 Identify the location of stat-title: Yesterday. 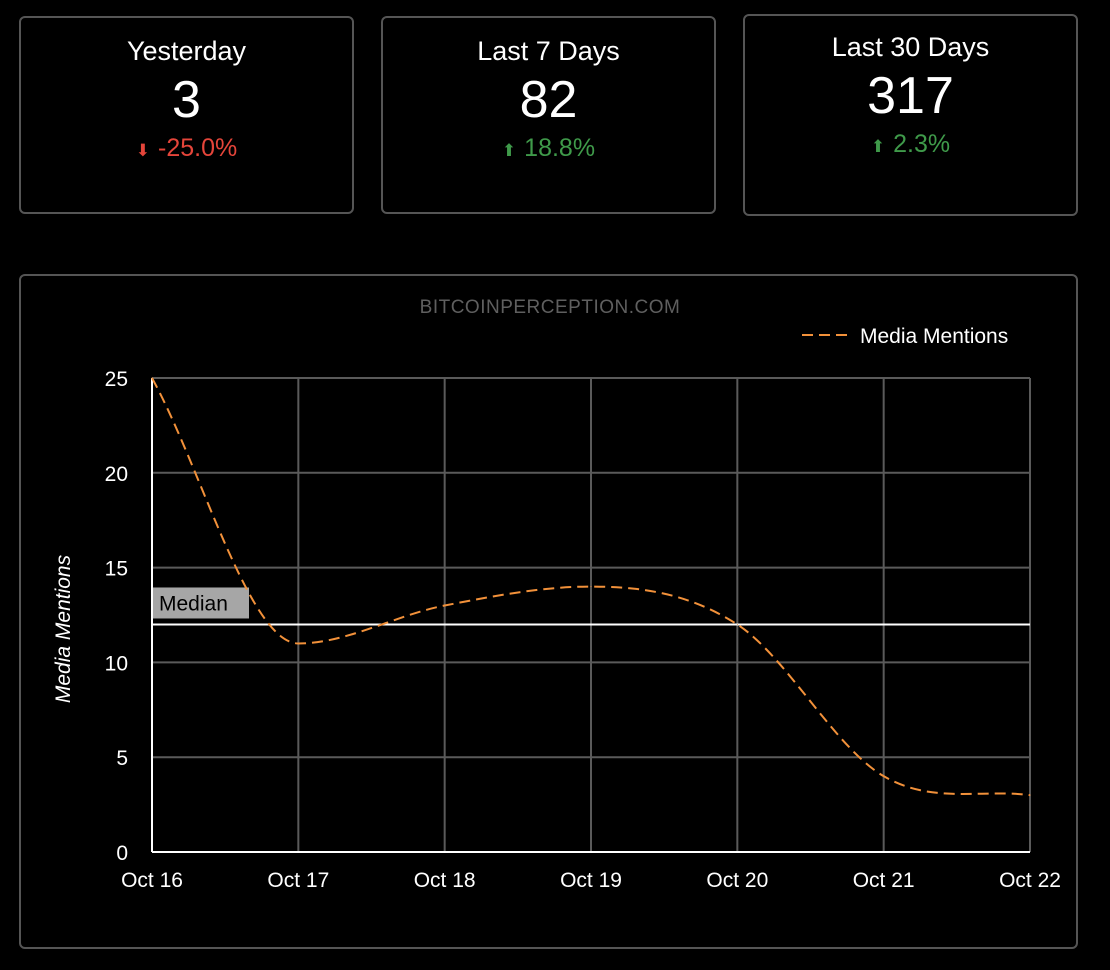
(186, 51).